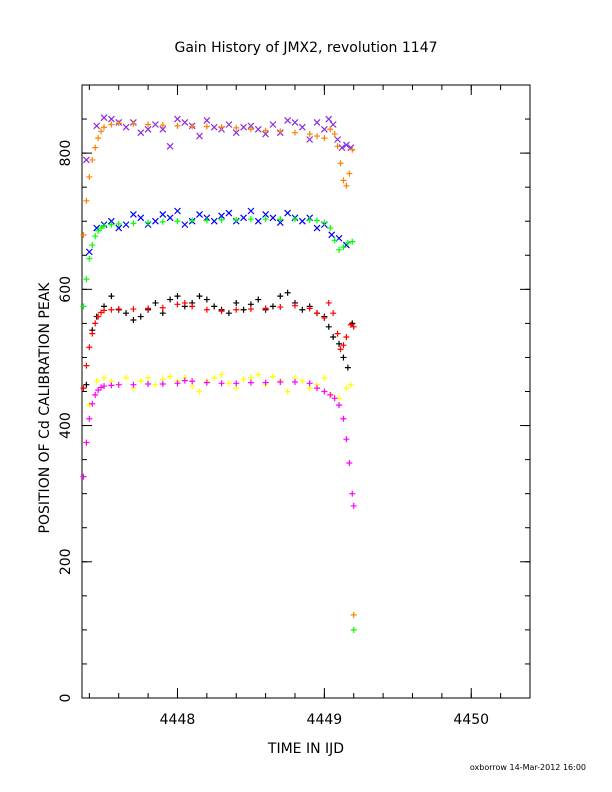 The image size is (612, 792). I want to click on footer-credit: oxborrow 14-Mar-2012 16:00, so click(528, 767).